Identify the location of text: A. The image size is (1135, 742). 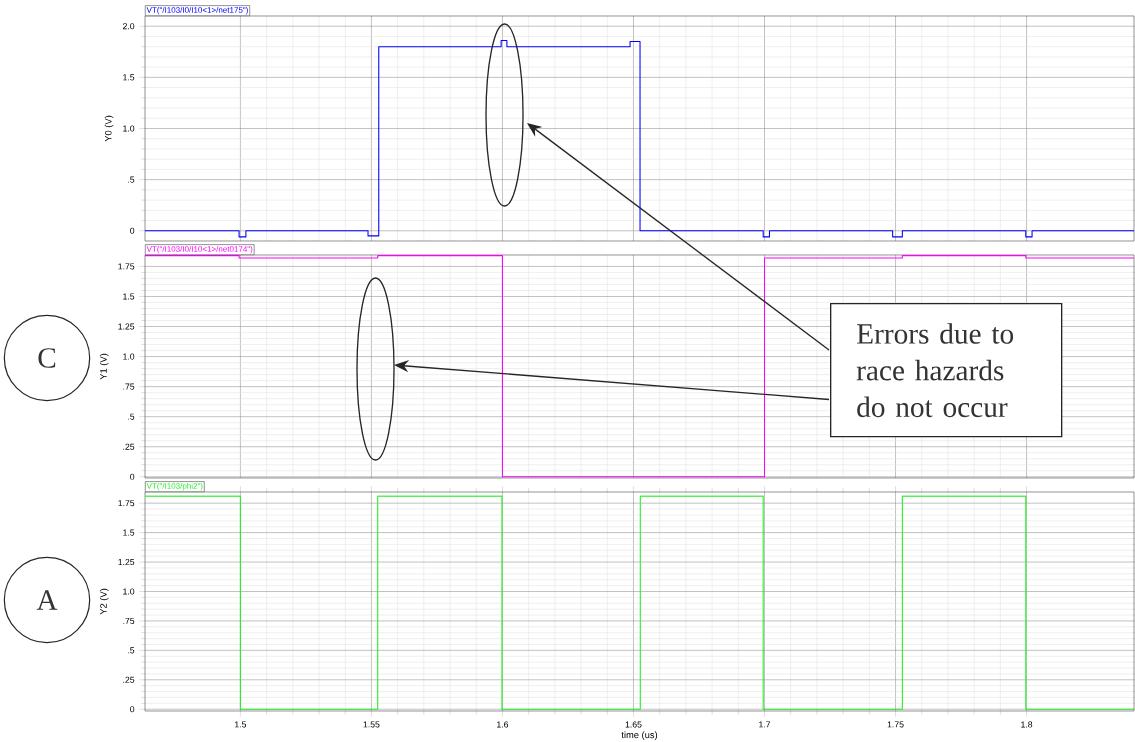
(47, 600).